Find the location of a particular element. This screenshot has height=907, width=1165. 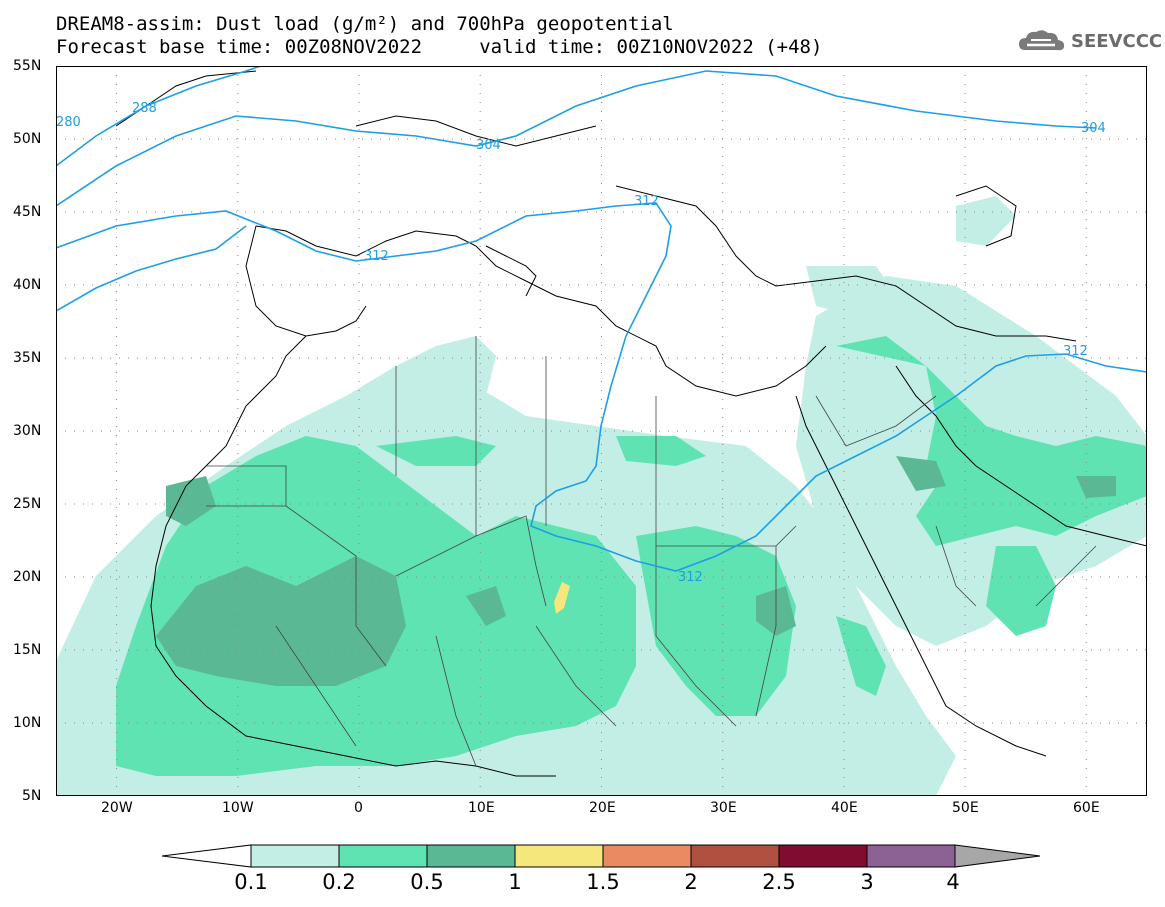

cloud-icon is located at coordinates (1042, 40).